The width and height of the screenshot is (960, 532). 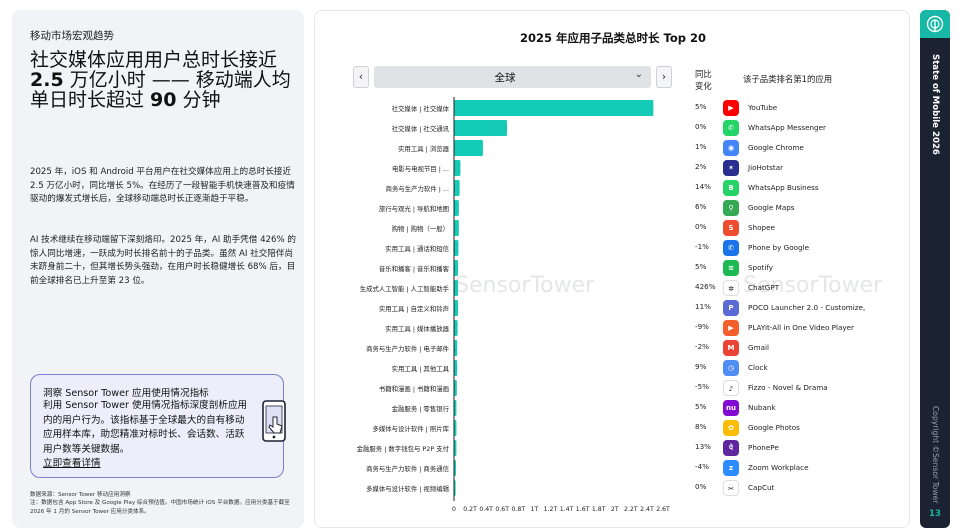 I want to click on category-label: 实用工具 | 浏览器, so click(x=424, y=148).